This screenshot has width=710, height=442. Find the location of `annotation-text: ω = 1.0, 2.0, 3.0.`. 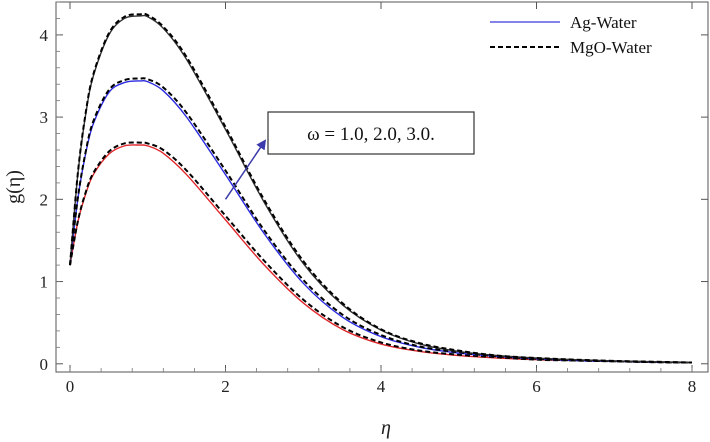

annotation-text: ω = 1.0, 2.0, 3.0. is located at coordinates (371, 134).